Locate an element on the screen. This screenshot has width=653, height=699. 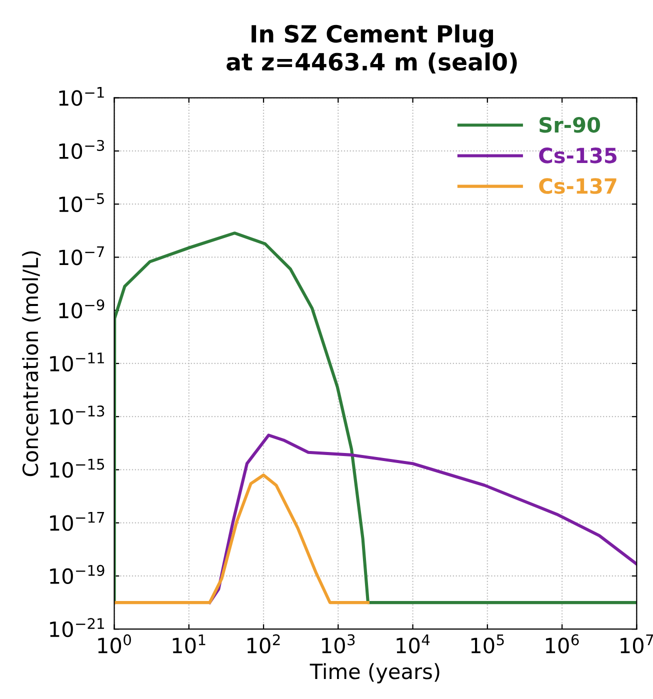
x-tick-label: 10$^{6}$ is located at coordinates (562, 644).